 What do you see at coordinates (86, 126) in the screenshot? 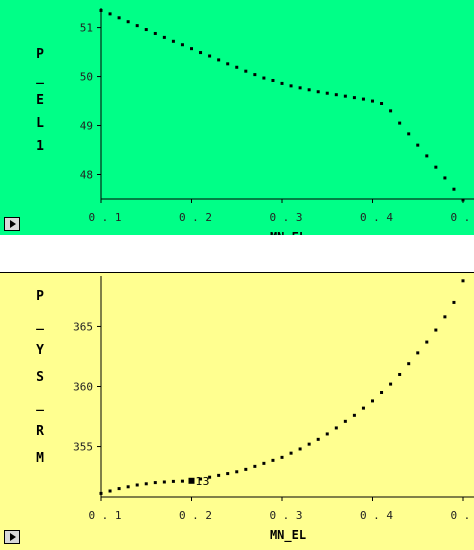
I see `y-tick-label: 49` at bounding box center [86, 126].